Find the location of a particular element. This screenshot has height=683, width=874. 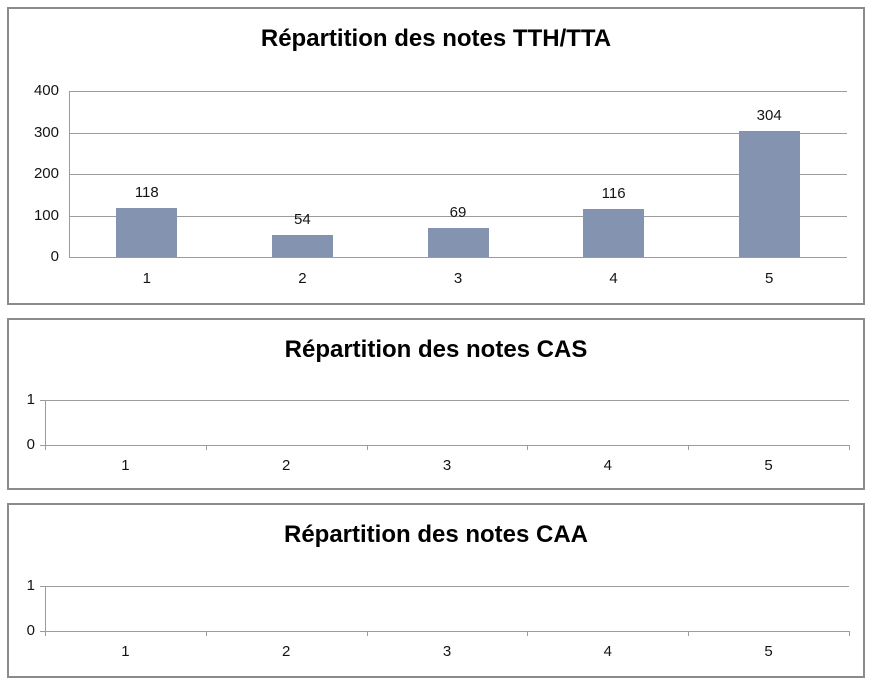

bar-value-label: 69 is located at coordinates (458, 213).